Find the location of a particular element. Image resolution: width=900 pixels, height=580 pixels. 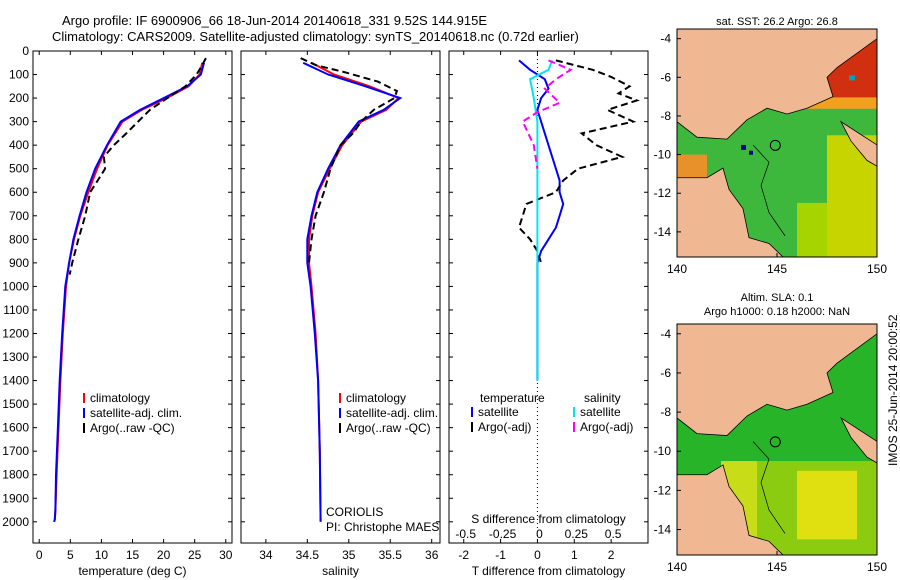

y-tick-label: 1400 is located at coordinates (15, 381).